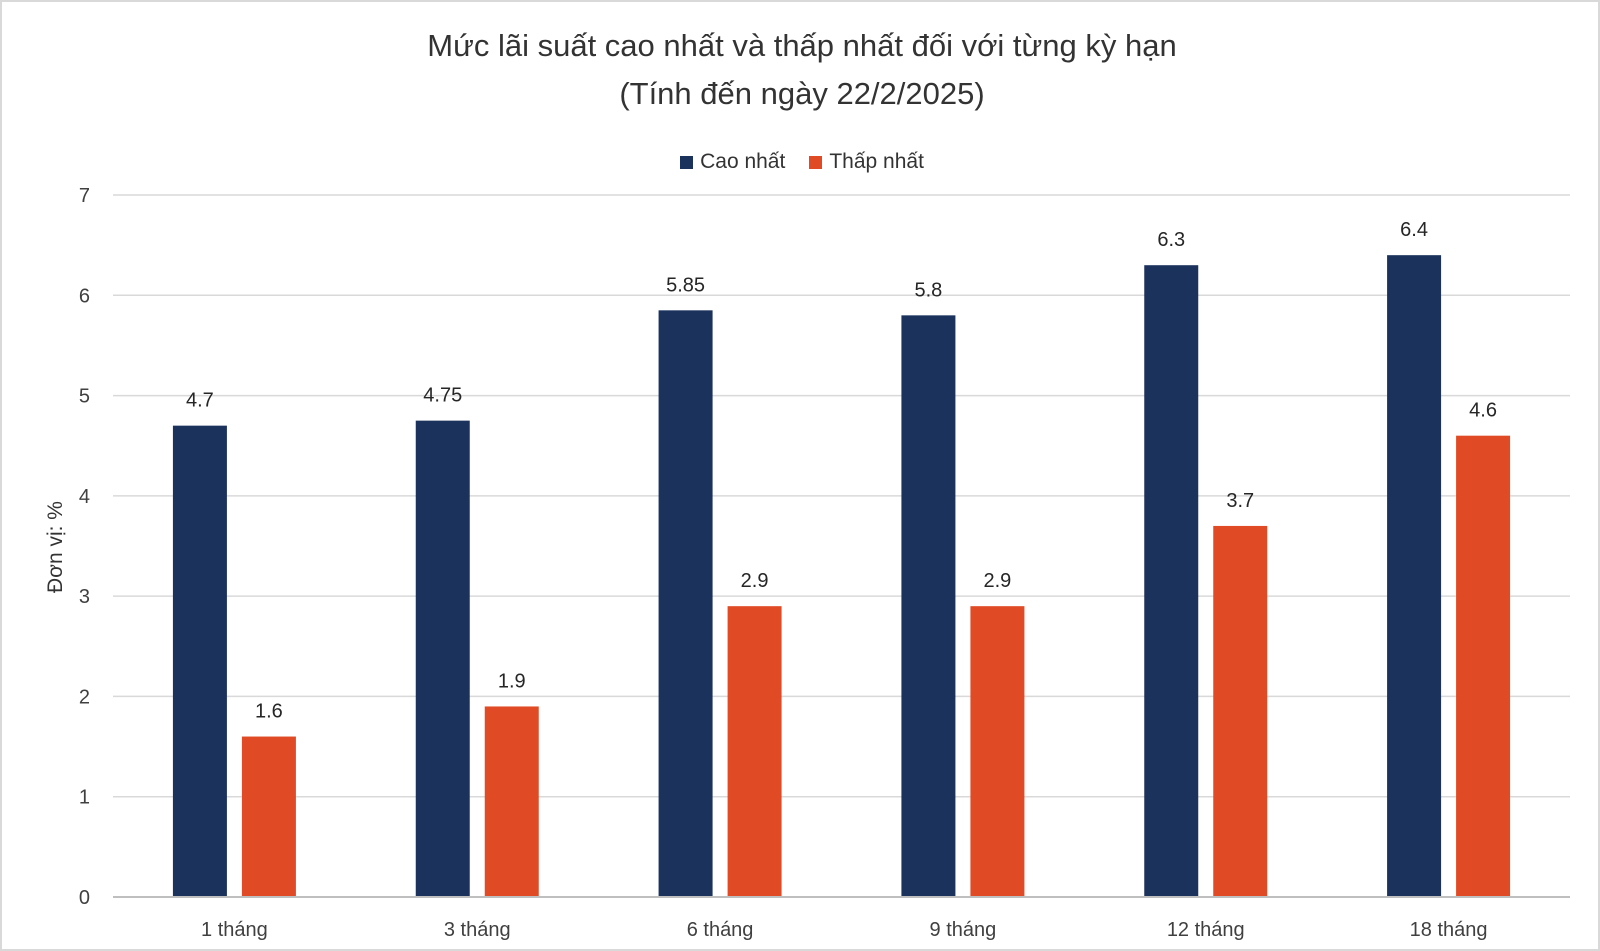 Image resolution: width=1600 pixels, height=951 pixels. I want to click on y-tick-label-7: 7, so click(84, 196).